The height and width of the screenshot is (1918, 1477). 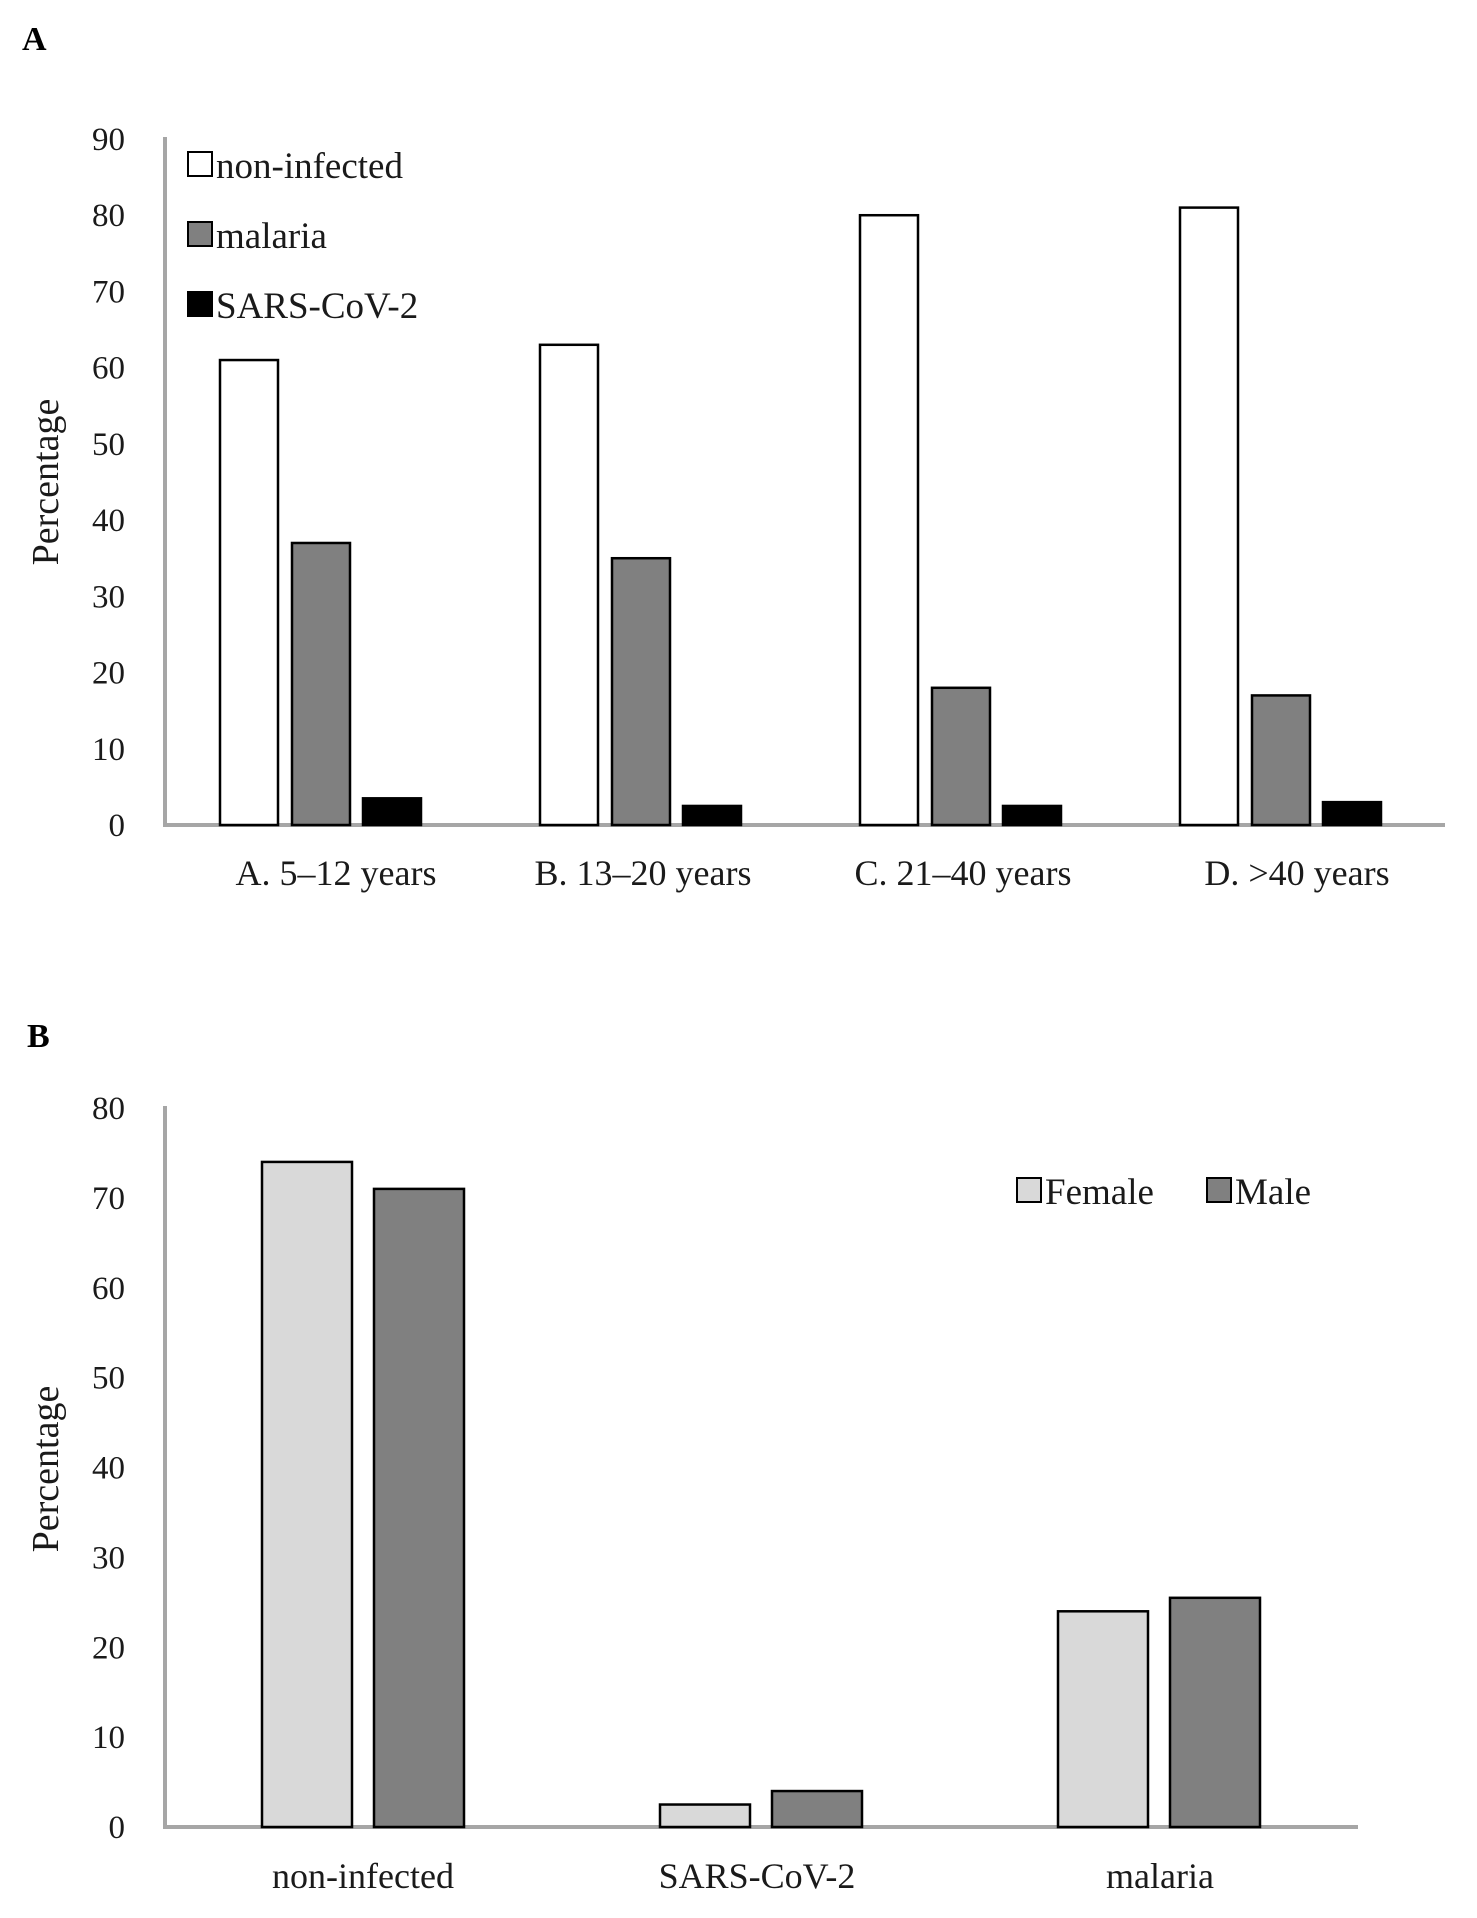 What do you see at coordinates (1219, 1190) in the screenshot?
I see `legend-swatch-male` at bounding box center [1219, 1190].